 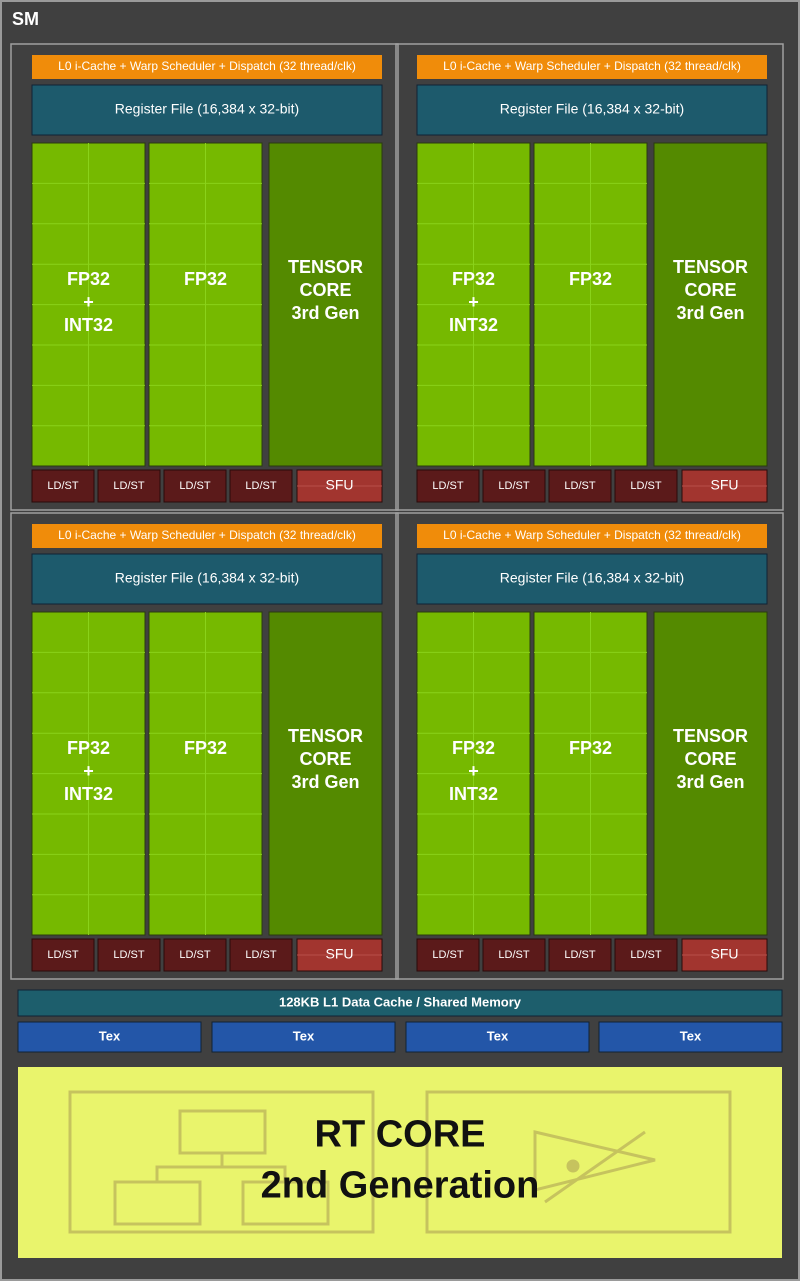 I want to click on rt-core-box, so click(x=400, y=1162).